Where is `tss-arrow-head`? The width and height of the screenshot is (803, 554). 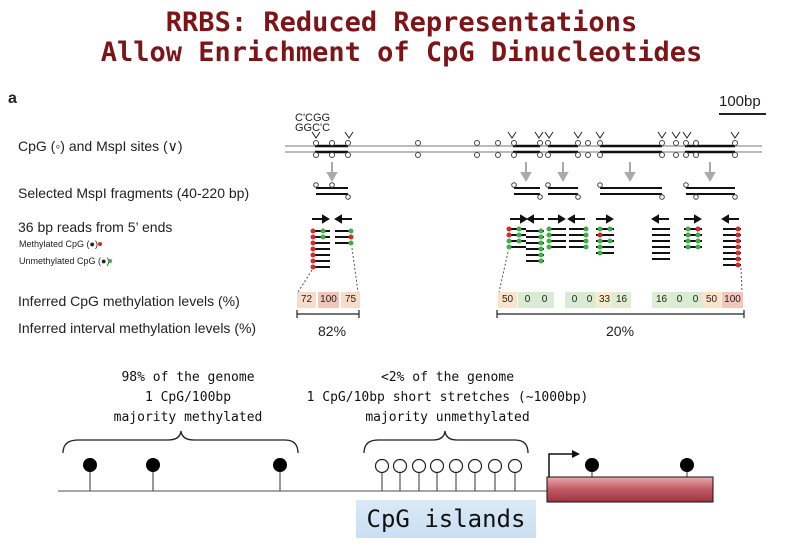 tss-arrow-head is located at coordinates (576, 454).